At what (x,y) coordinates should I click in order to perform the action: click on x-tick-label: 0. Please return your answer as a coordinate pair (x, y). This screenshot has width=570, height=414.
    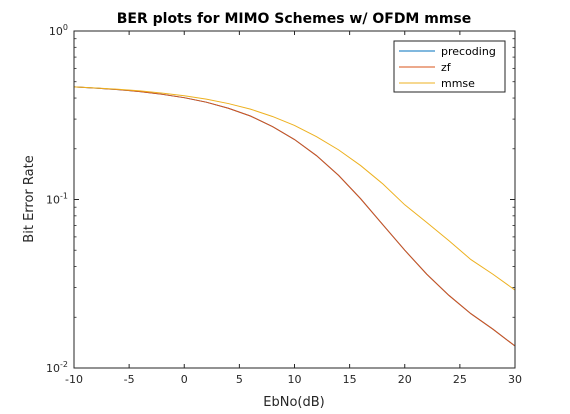
    Looking at the image, I should click on (184, 379).